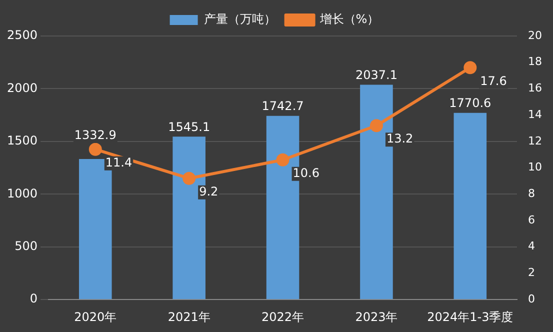 The image size is (553, 332). Describe the element at coordinates (22, 35) in the screenshot. I see `y-tick-label: 2500` at that location.